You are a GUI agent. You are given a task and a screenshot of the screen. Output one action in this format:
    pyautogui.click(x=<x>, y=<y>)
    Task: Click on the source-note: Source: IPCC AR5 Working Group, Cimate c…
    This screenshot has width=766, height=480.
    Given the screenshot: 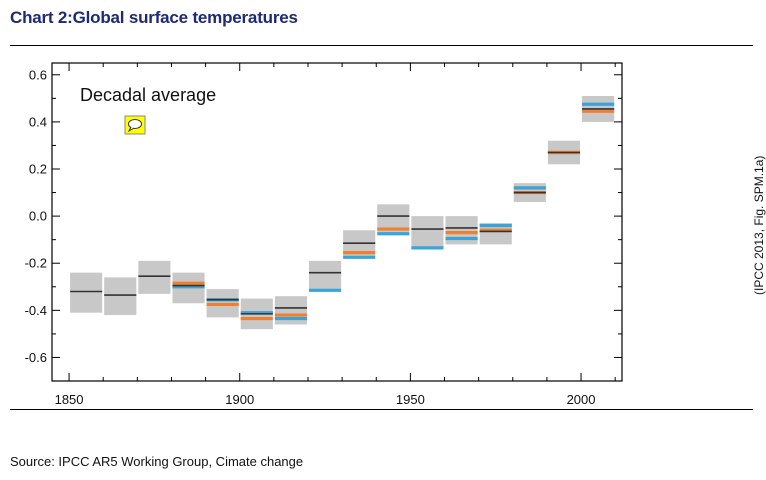 What is the action you would take?
    pyautogui.click(x=157, y=461)
    